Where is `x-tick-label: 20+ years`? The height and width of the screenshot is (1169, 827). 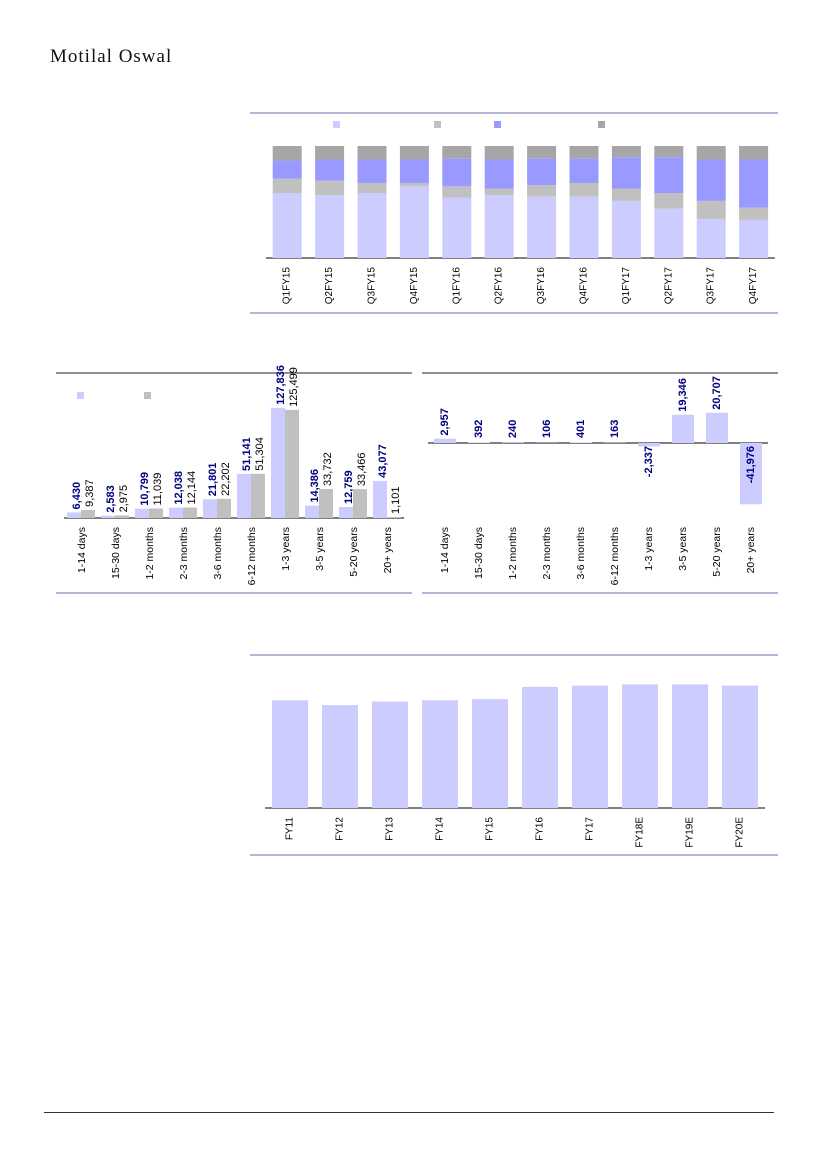 x-tick-label: 20+ years is located at coordinates (388, 550).